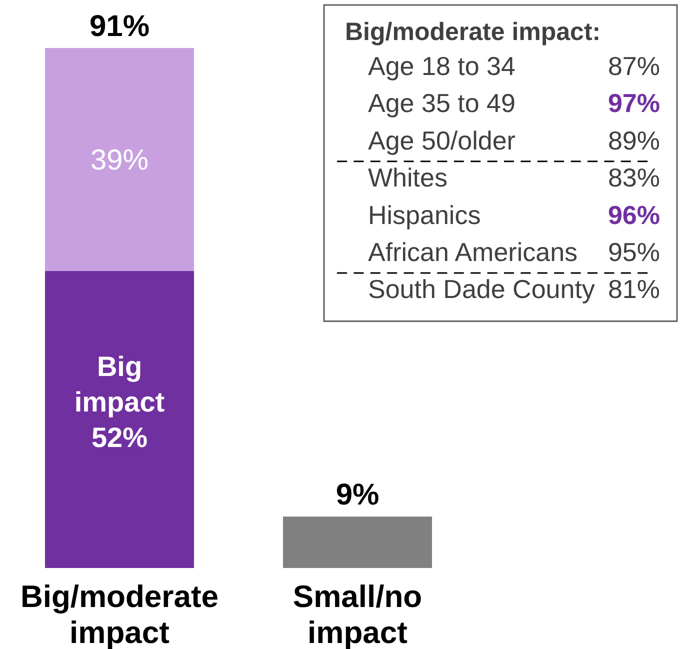 This screenshot has width=680, height=649. What do you see at coordinates (481, 289) in the screenshot?
I see `category-label: South Dade County` at bounding box center [481, 289].